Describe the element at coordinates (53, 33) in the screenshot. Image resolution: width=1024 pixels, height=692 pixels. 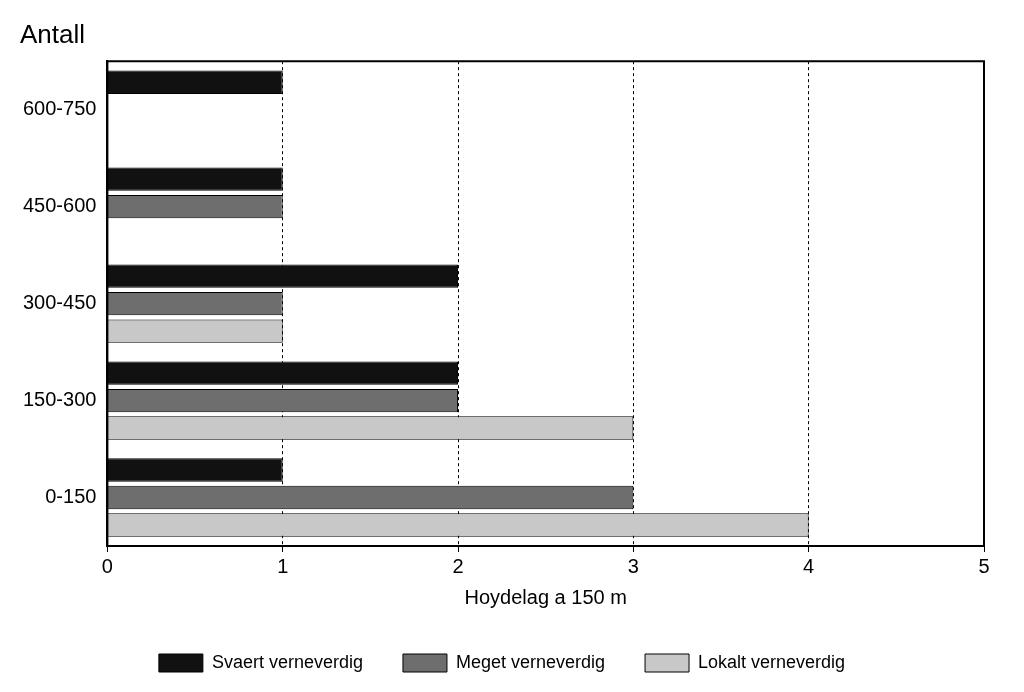
I see `chart-title: Antall` at that location.